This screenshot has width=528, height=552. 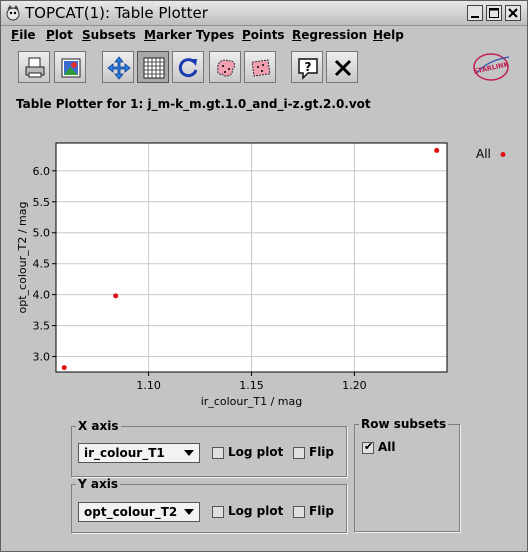 I want to click on maximize-icon, so click(x=494, y=13).